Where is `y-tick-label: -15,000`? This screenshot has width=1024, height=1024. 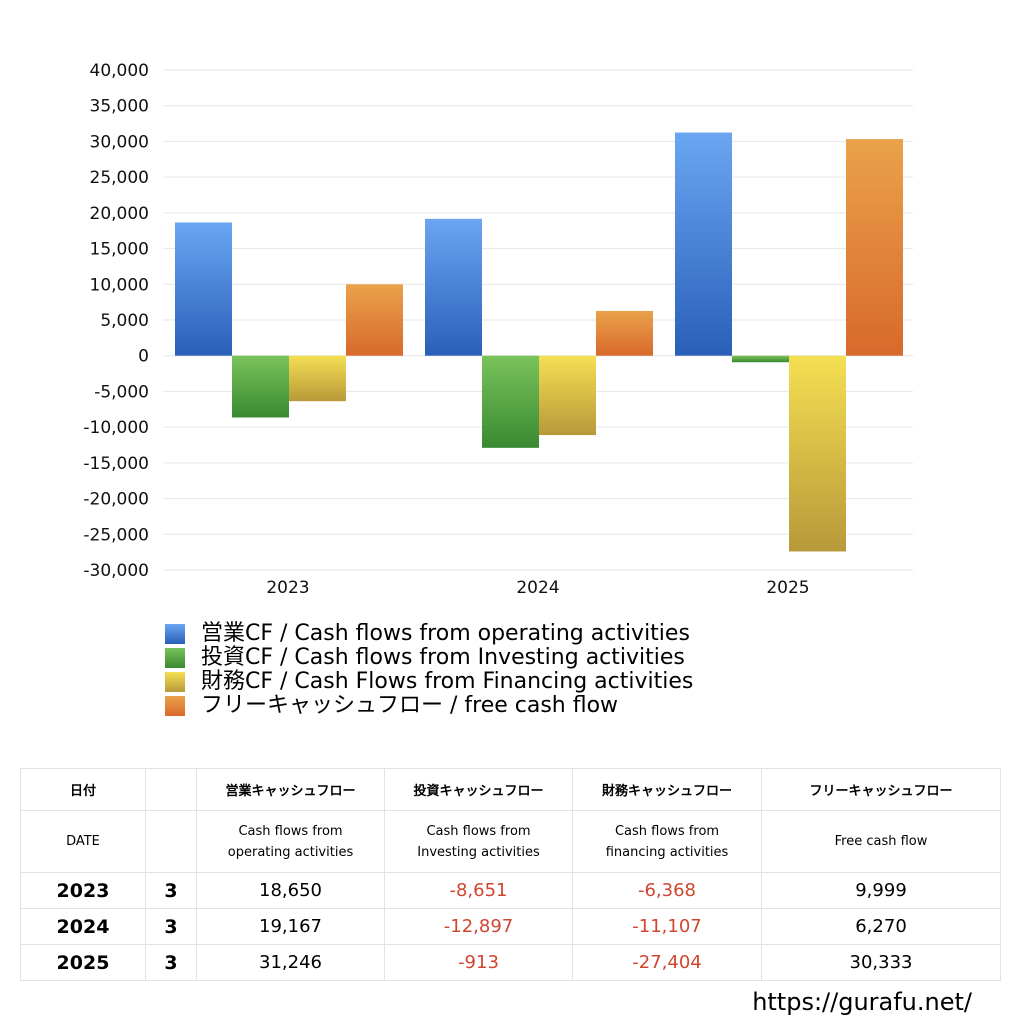
y-tick-label: -15,000 is located at coordinates (116, 464).